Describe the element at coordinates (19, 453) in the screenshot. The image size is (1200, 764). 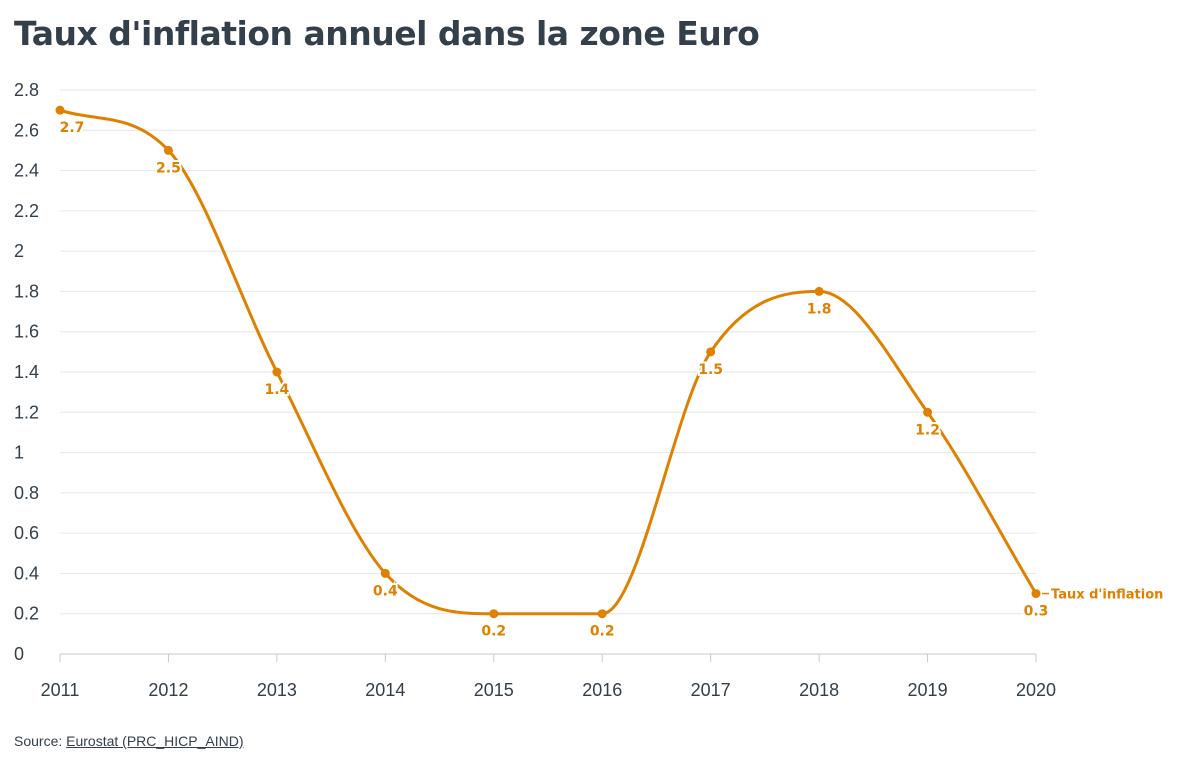
I see `y-tick-label: 1` at that location.